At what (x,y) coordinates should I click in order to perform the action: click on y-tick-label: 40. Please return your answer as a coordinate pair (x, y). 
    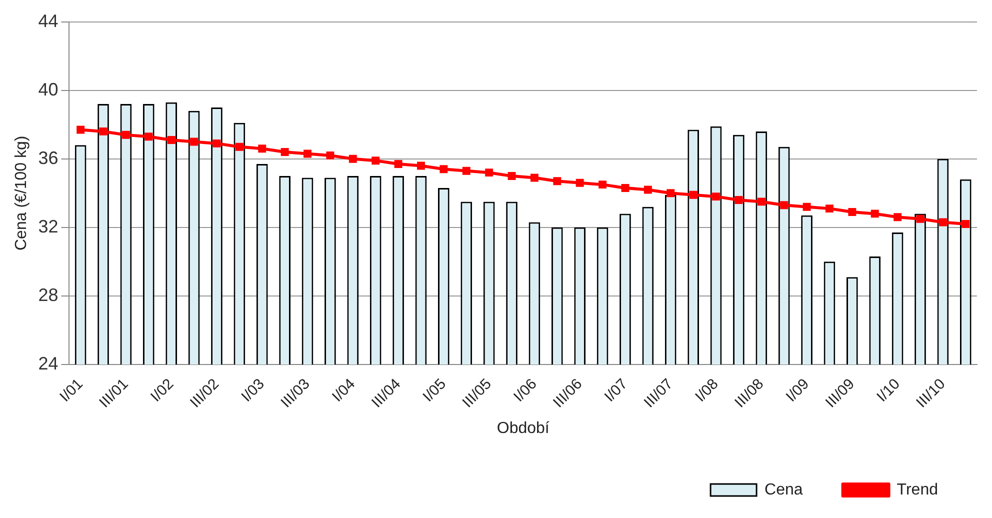
    Looking at the image, I should click on (48, 89).